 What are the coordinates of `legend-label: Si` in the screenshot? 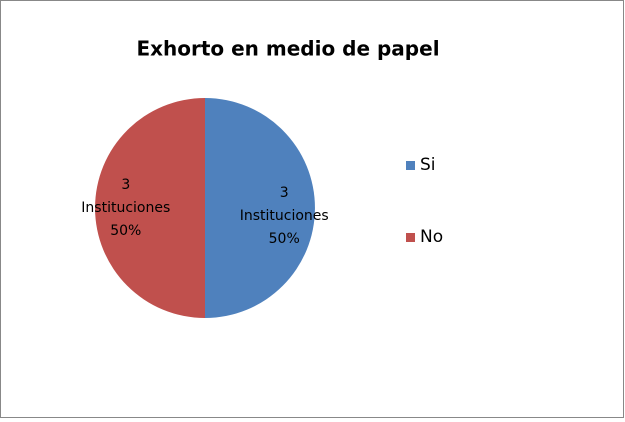 It's located at (428, 165).